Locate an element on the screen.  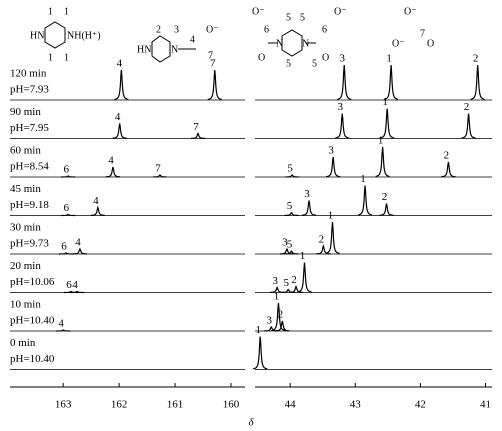
spectrum-time: 0 min is located at coordinates (23, 343).